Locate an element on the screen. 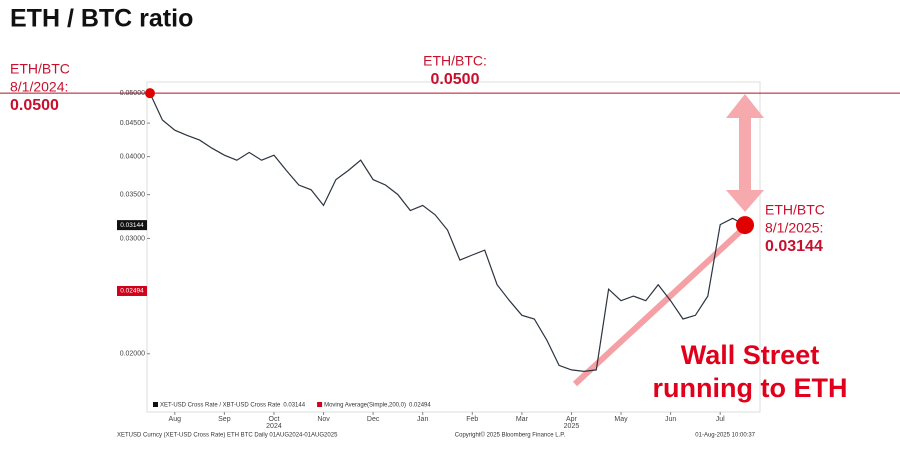 This screenshot has height=460, width=900. x-tick-label: Apr is located at coordinates (572, 419).